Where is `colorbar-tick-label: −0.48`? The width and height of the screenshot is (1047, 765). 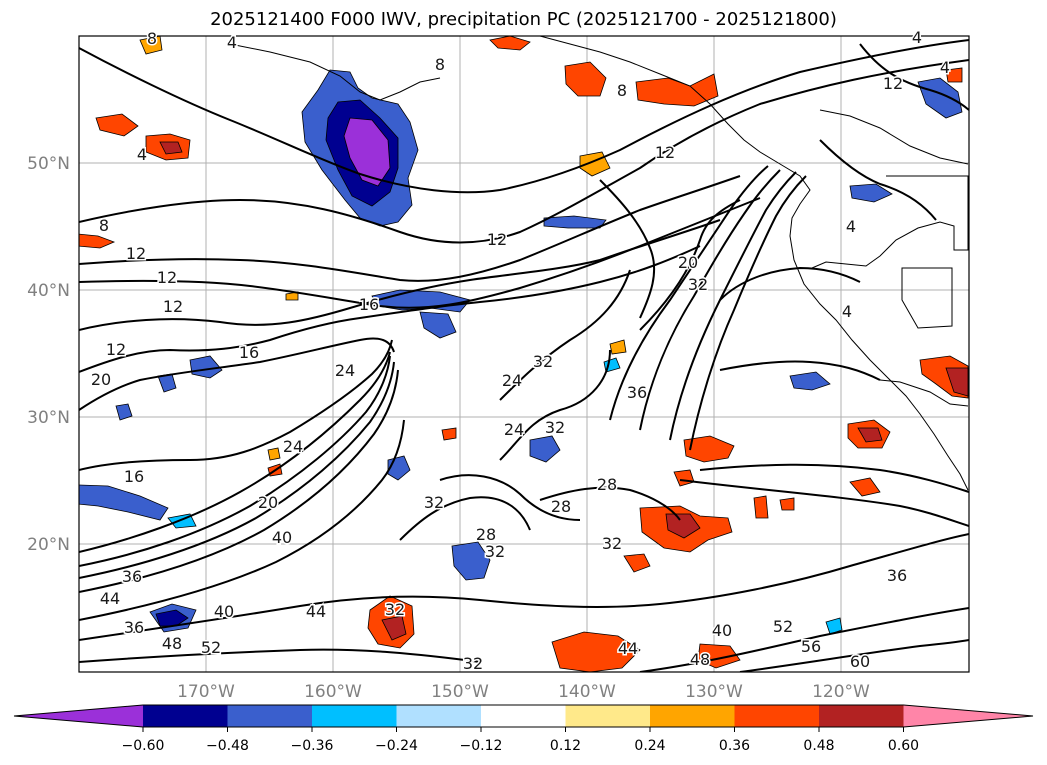
colorbar-tick-label: −0.48 is located at coordinates (227, 746).